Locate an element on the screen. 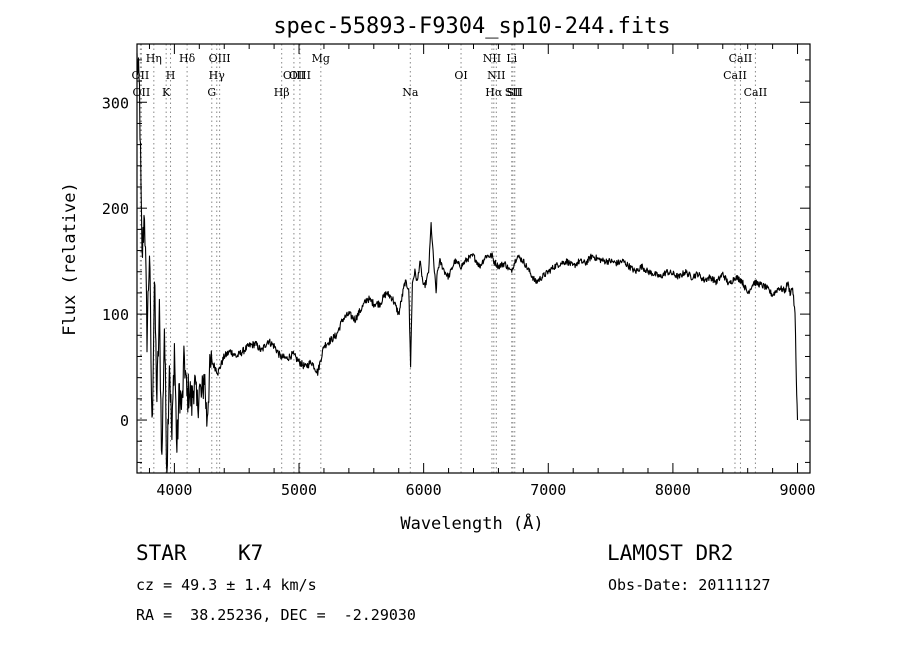 The width and height of the screenshot is (900, 650). observation-date: Obs-Date: 20111127 is located at coordinates (689, 585).